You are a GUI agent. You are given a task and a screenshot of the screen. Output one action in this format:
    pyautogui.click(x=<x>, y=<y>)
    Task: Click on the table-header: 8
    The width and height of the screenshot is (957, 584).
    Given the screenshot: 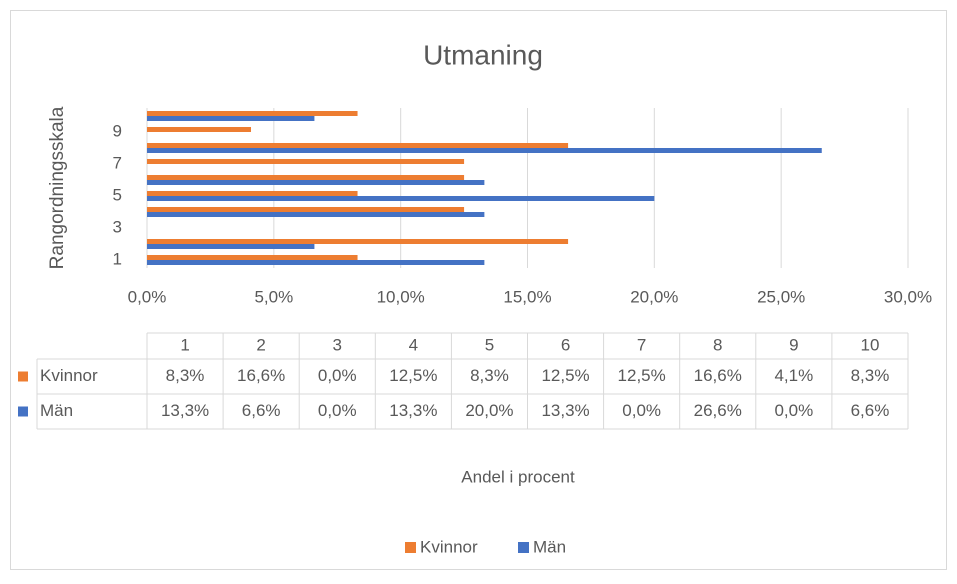 What is the action you would take?
    pyautogui.click(x=717, y=344)
    